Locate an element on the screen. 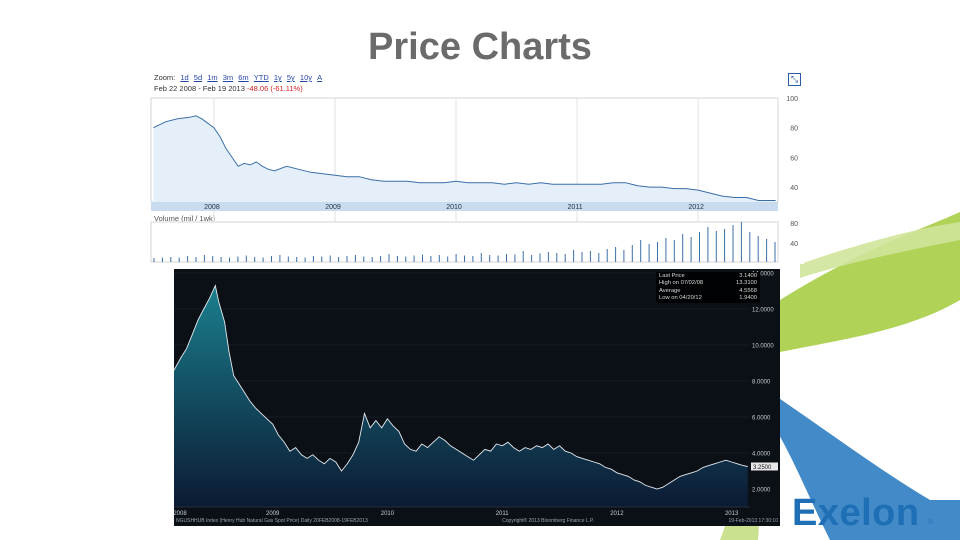 The image size is (960, 540). legend-row-high: High on 07/02/08 13.3100 is located at coordinates (708, 283).